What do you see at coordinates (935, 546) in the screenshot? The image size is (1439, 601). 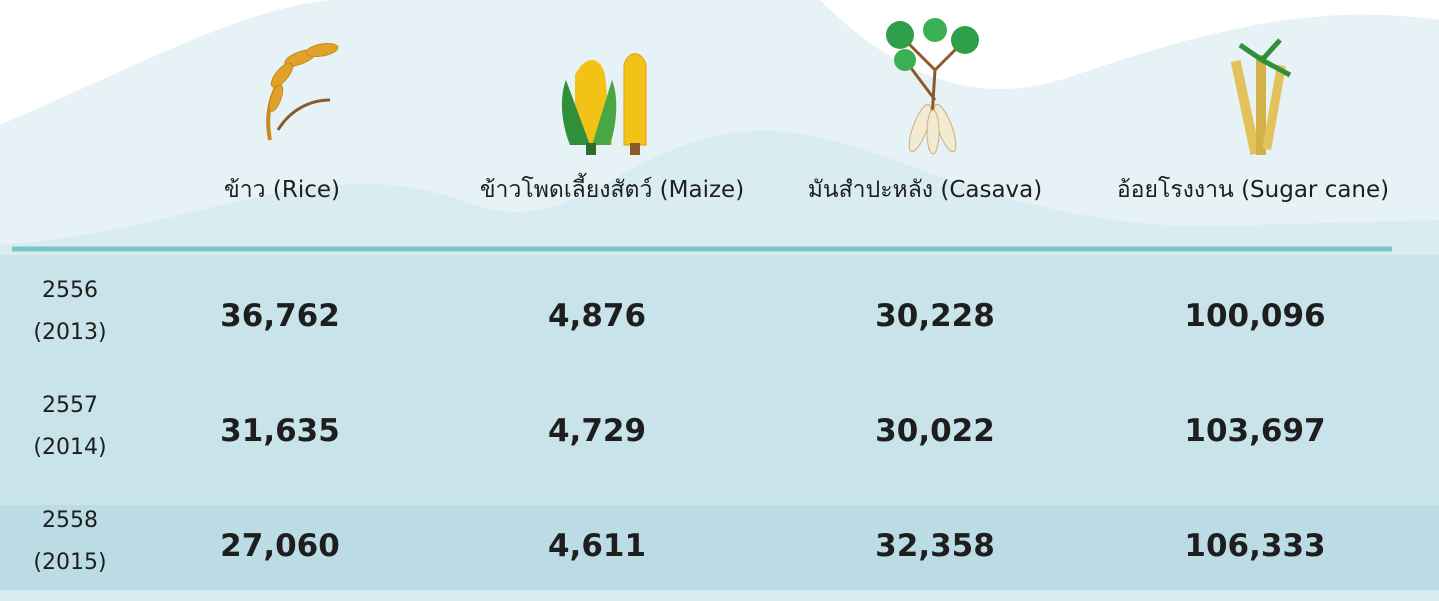 I see `table-cell: 32,358` at bounding box center [935, 546].